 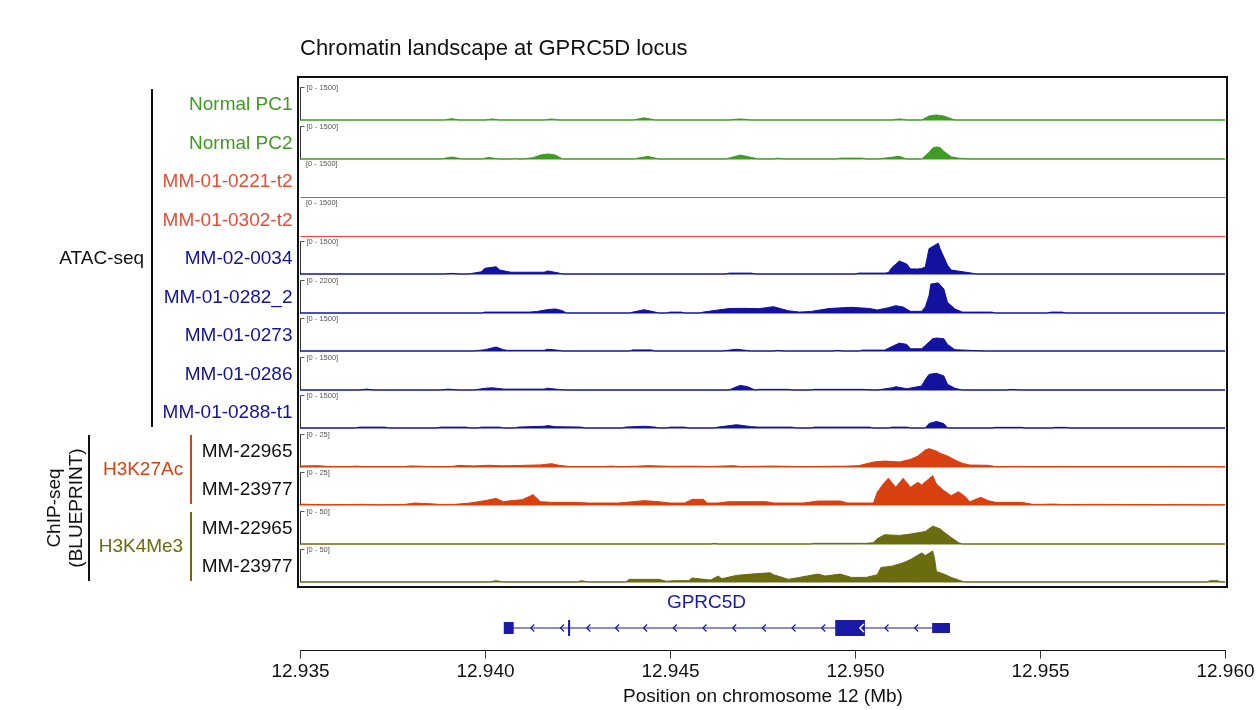 What do you see at coordinates (238, 257) in the screenshot?
I see `y-axis-title: MM-02-0034` at bounding box center [238, 257].